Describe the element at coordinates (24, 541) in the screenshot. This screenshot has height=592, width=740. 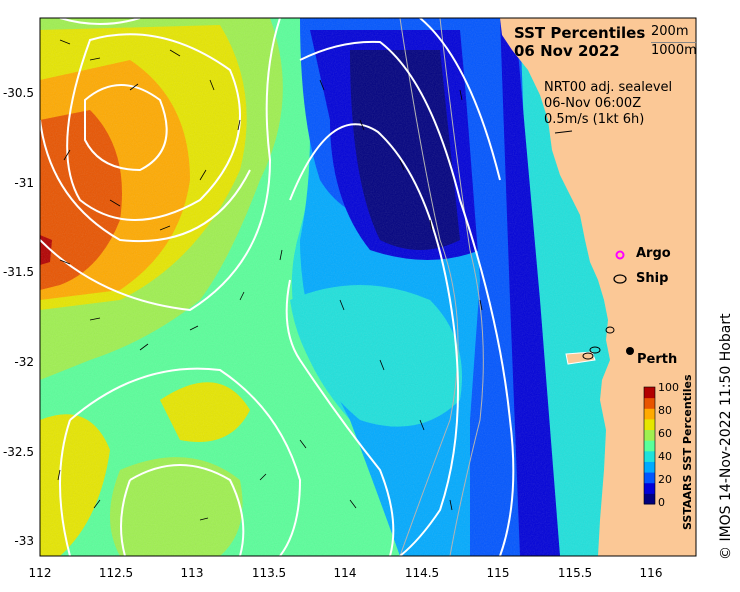
I see `y-tick: -33` at that location.